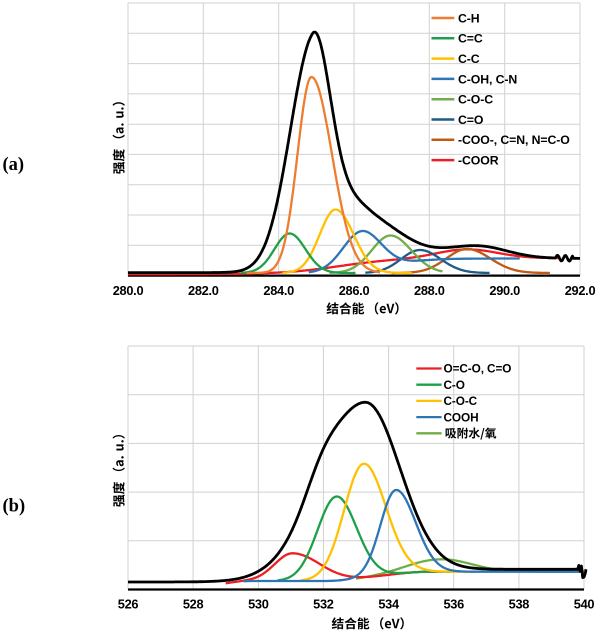  I want to click on svg-text: O=C-O, C=O, so click(478, 369).